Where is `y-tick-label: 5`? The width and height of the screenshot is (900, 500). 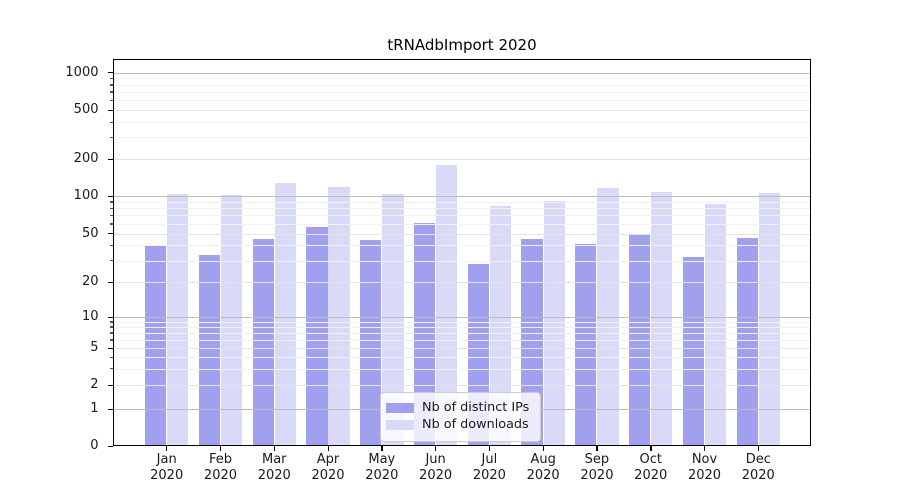 y-tick-label: 5 is located at coordinates (94, 347).